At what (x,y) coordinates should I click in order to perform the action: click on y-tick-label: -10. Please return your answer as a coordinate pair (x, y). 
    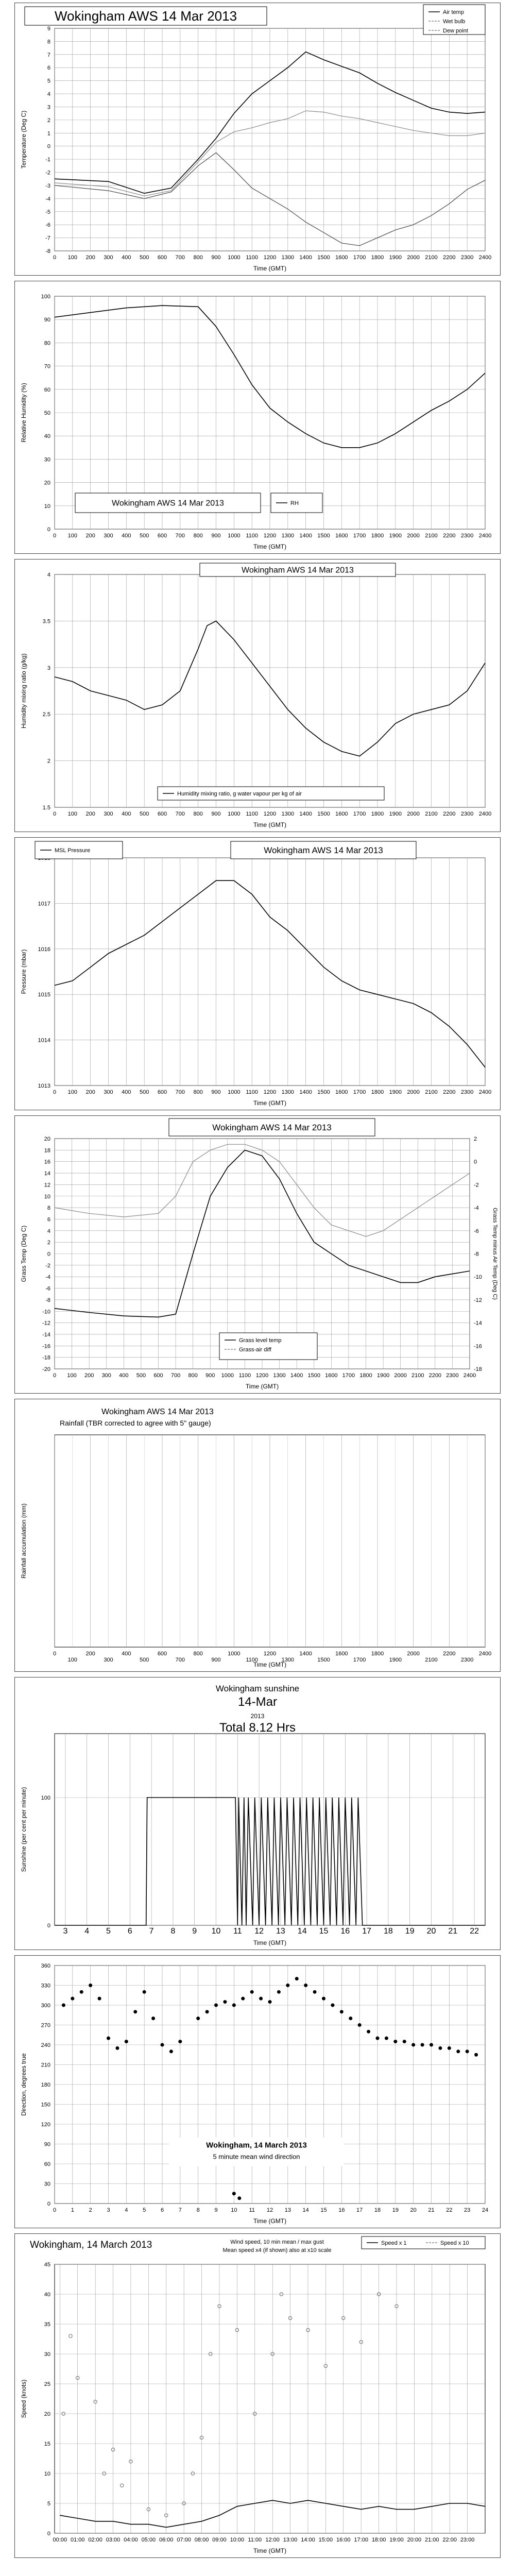
    Looking at the image, I should click on (46, 1312).